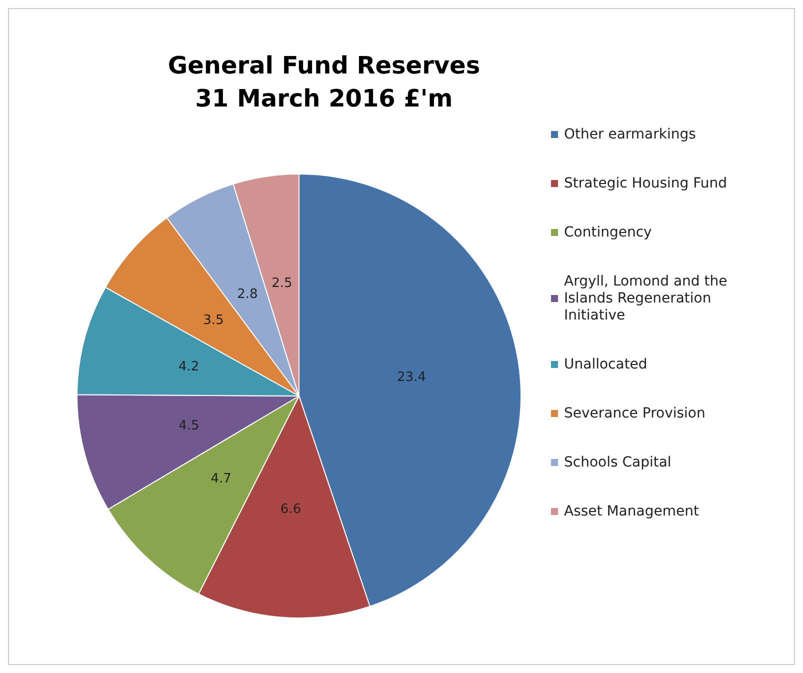  I want to click on data-label: 3.5, so click(213, 320).